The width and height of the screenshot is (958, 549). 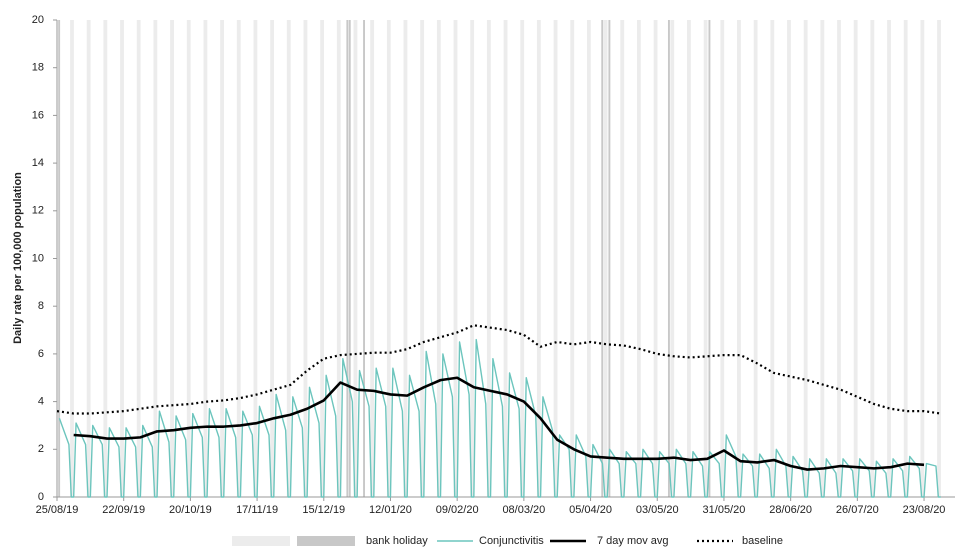 I want to click on y-tick-label: 0, so click(x=41, y=497).